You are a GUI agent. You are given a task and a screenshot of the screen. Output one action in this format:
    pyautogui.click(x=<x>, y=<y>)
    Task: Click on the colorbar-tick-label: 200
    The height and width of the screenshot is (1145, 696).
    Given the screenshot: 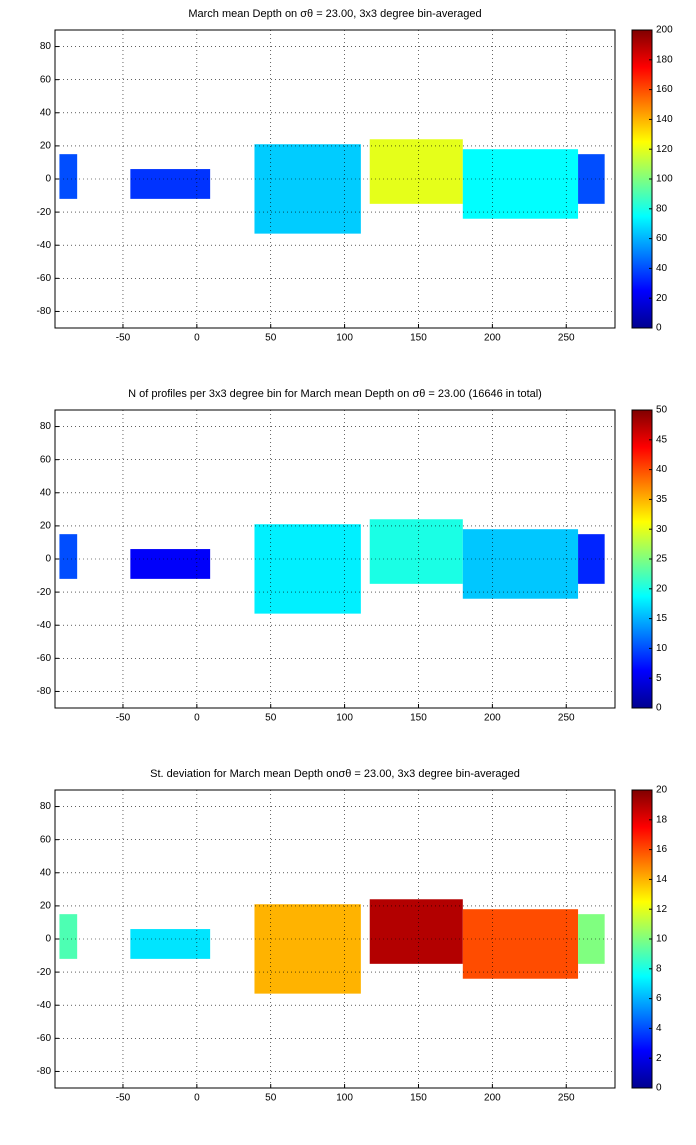 What is the action you would take?
    pyautogui.click(x=664, y=30)
    